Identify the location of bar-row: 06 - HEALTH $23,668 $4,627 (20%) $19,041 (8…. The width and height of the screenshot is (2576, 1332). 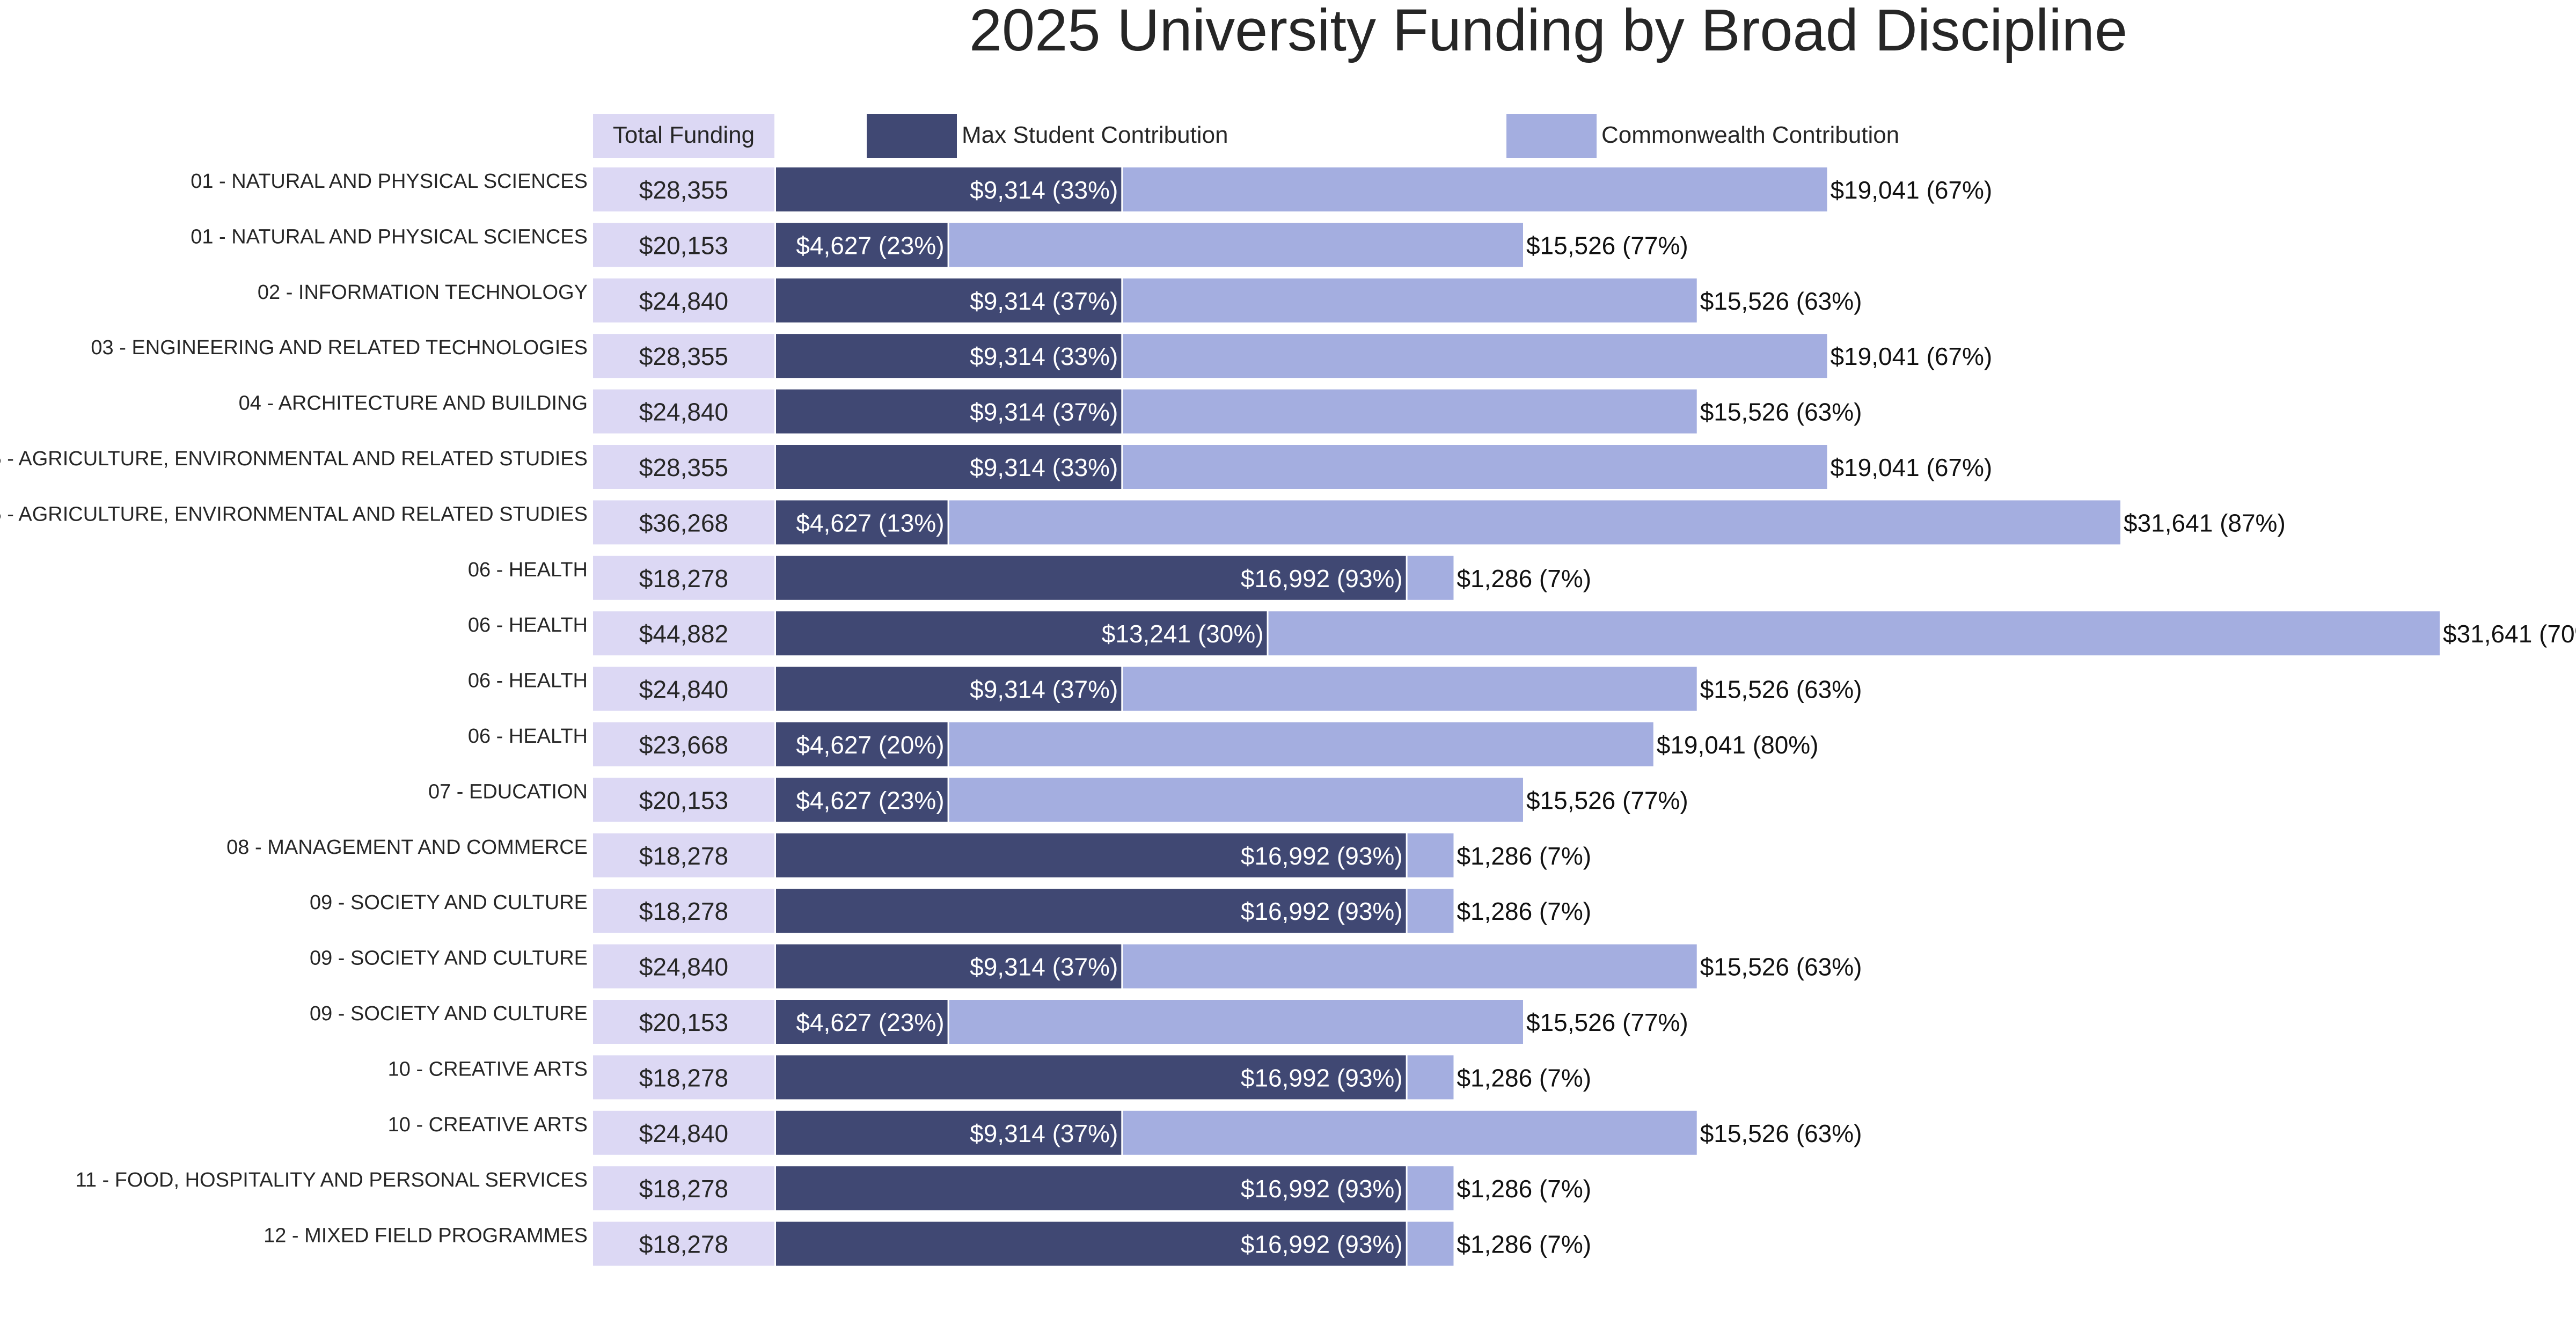
(1143, 744).